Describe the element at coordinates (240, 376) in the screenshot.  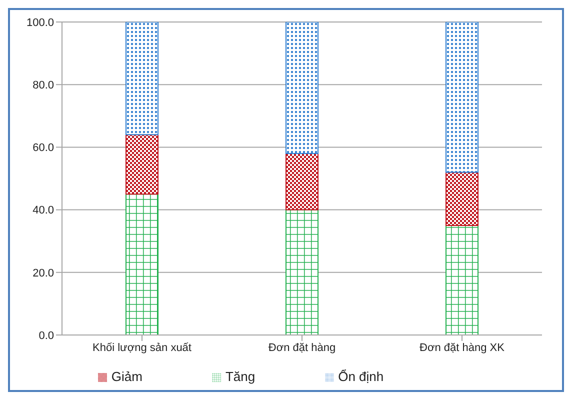
I see `legend-label: Tăng` at that location.